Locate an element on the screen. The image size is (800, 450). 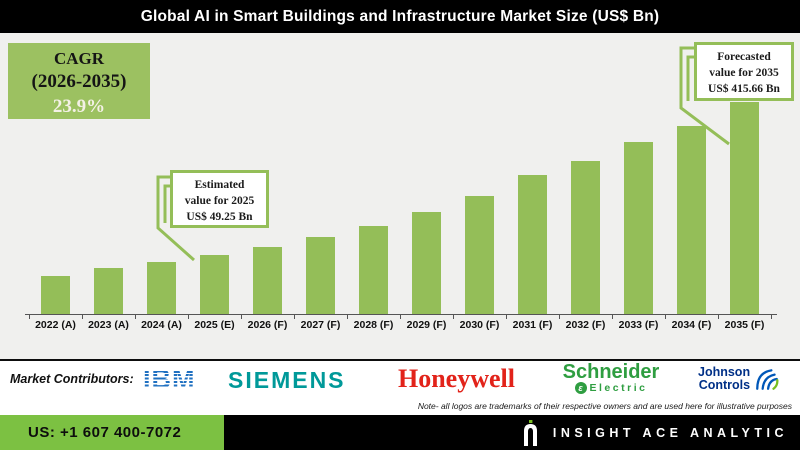
footer-bar: US: +1 607 400-7072 INSIGHT ACE ANALYTIC is located at coordinates (400, 432).